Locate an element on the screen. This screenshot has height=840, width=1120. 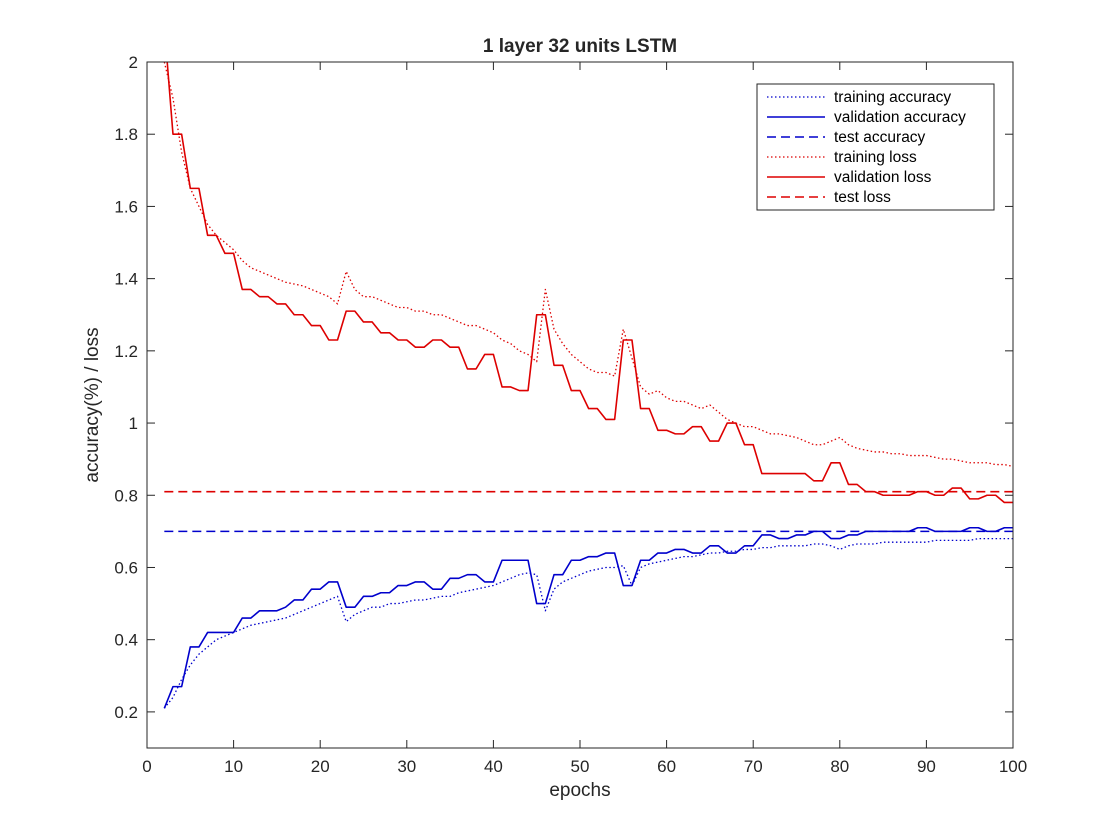
x-tick-label: 0 is located at coordinates (146, 766).